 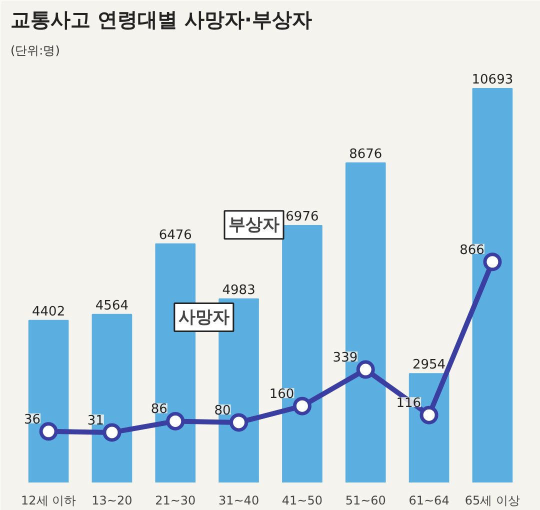 What do you see at coordinates (112, 501) in the screenshot?
I see `x-tick-label: 13~20` at bounding box center [112, 501].